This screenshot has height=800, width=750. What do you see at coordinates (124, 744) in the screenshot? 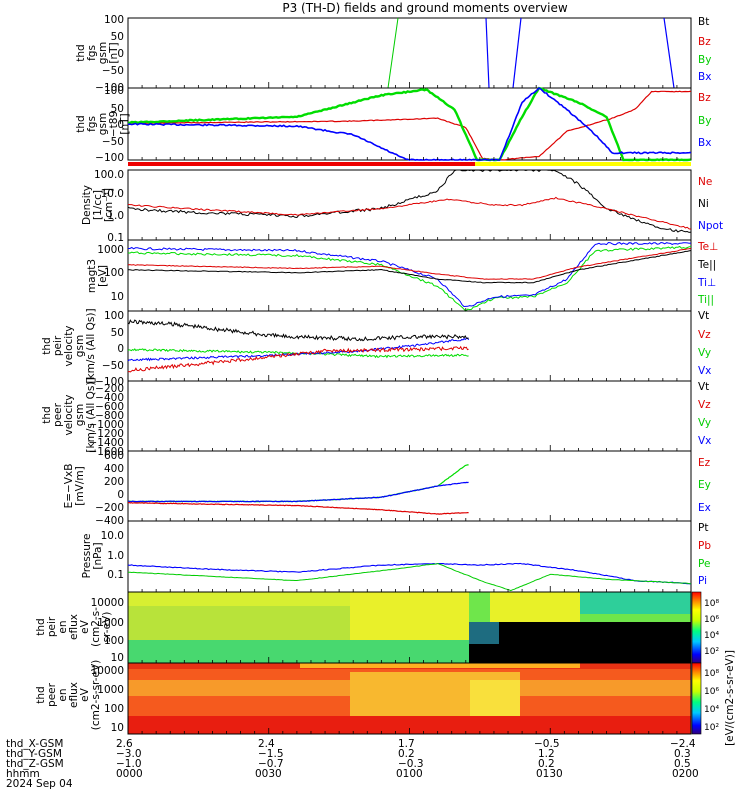
I see `x-value: 2.6` at bounding box center [124, 744].